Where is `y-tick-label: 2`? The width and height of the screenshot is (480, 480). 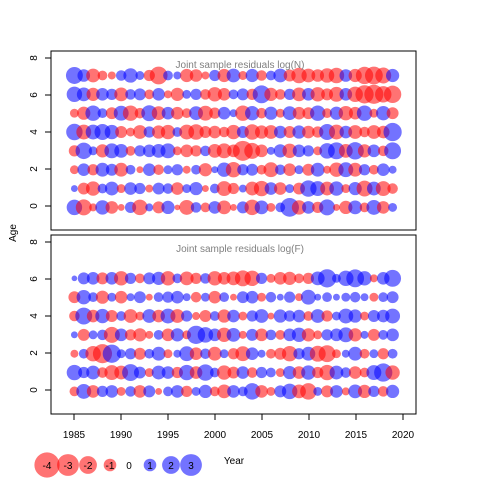
y-tick-label: 2 is located at coordinates (34, 169).